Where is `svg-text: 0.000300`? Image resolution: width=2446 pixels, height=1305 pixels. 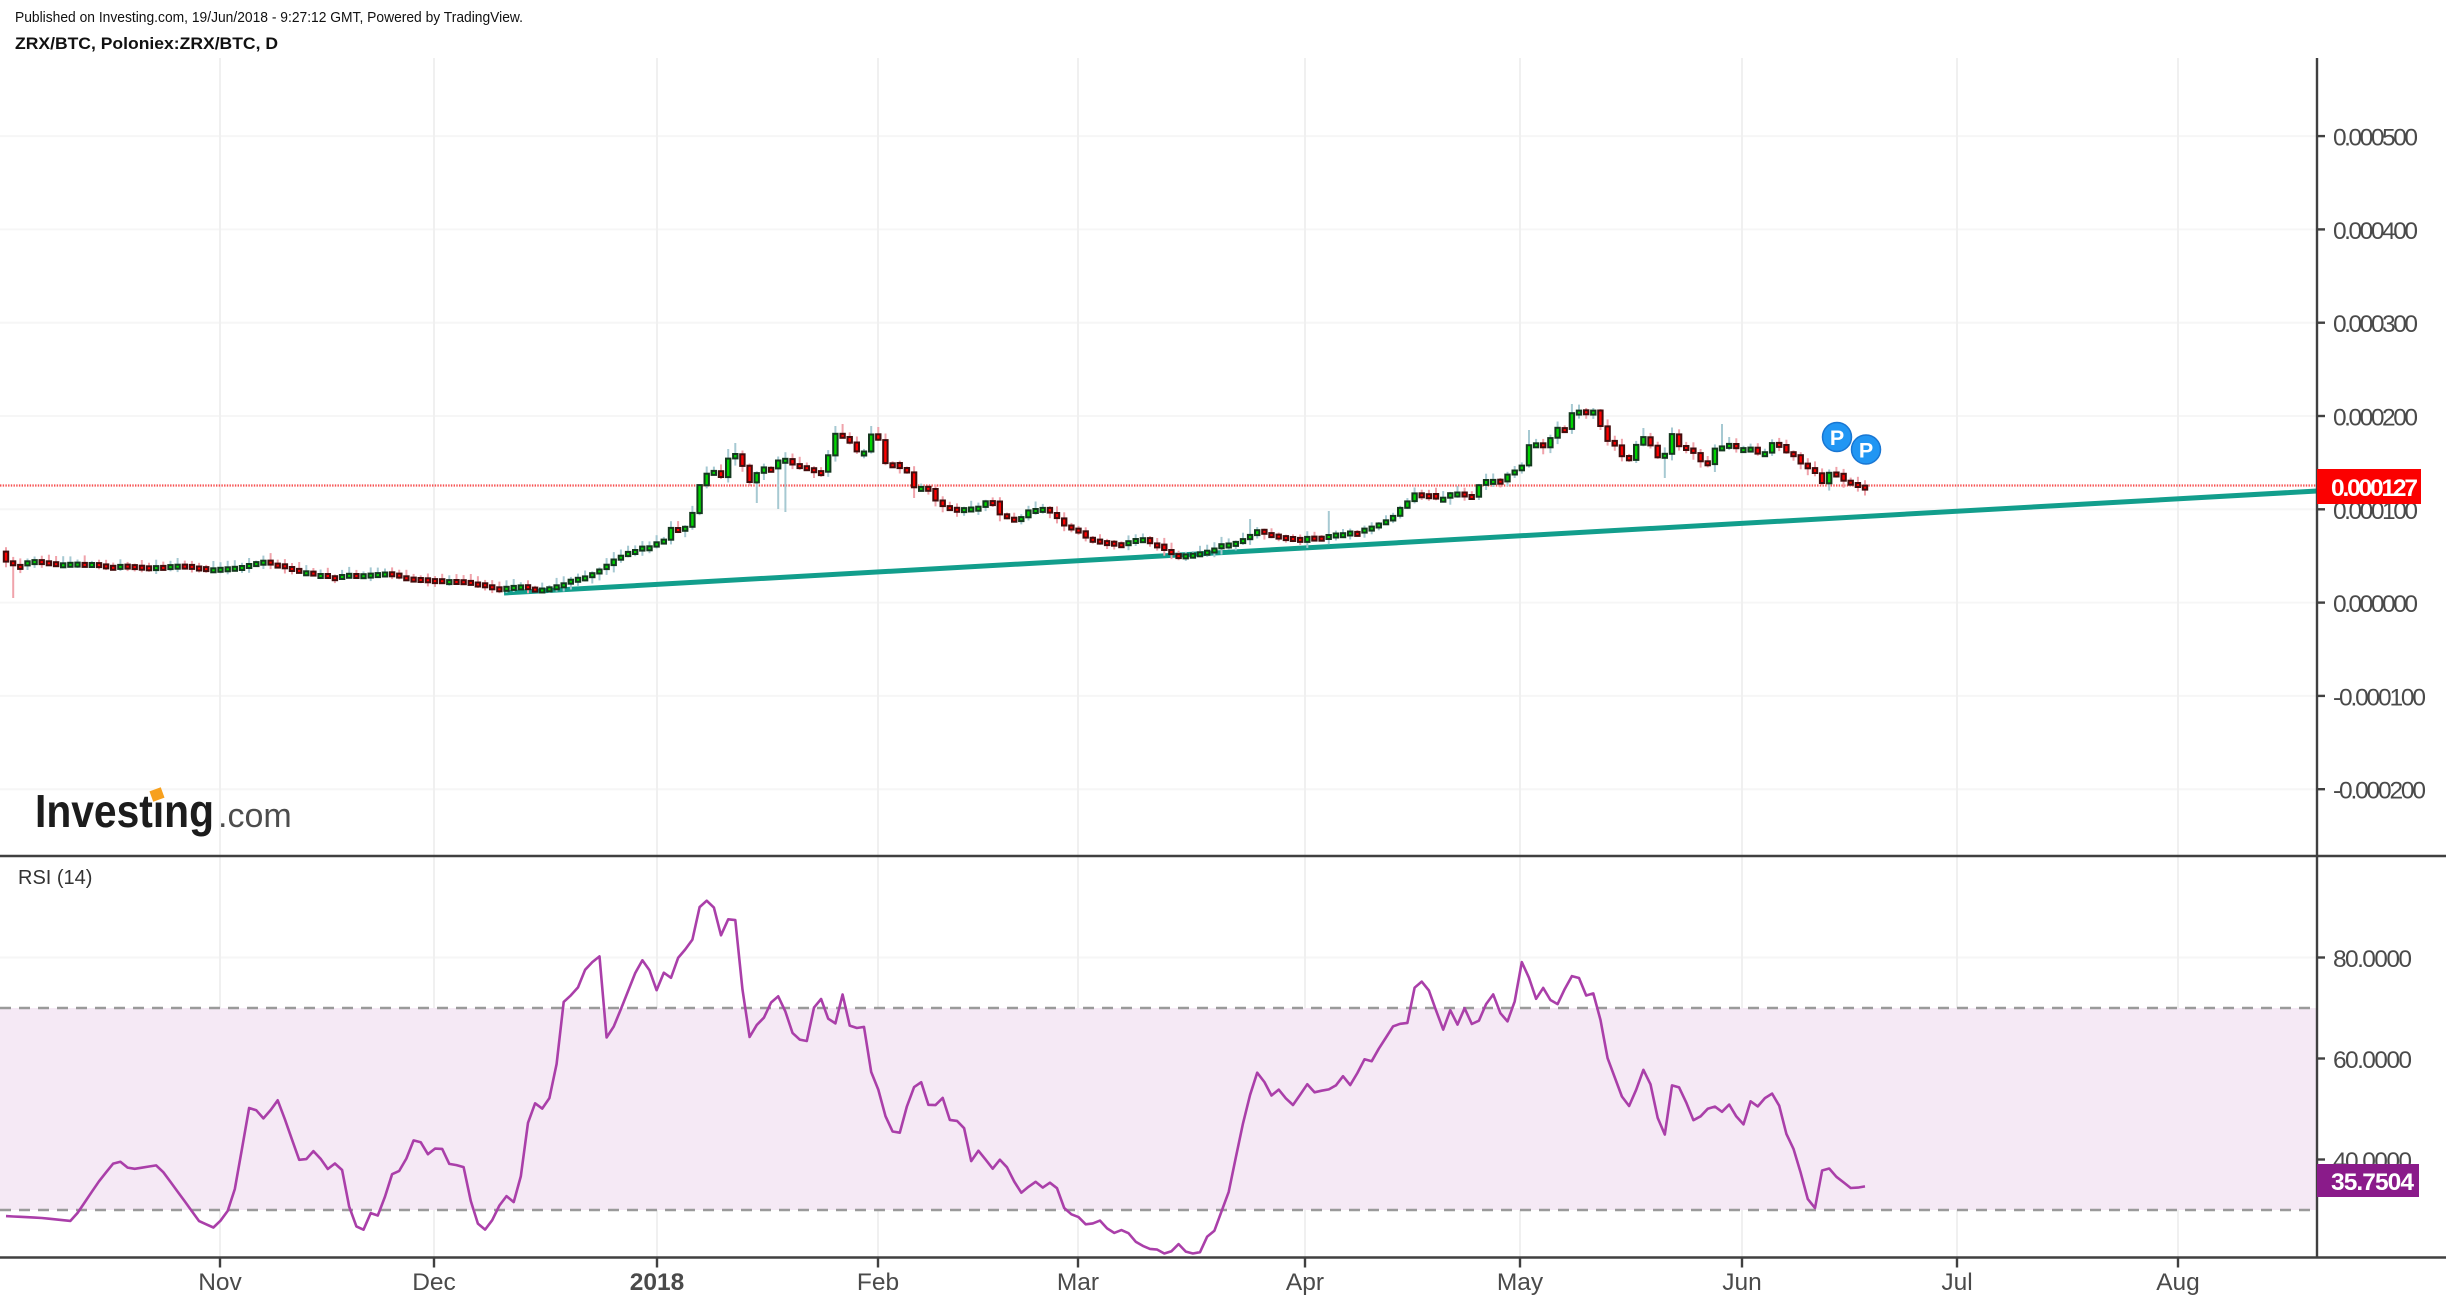 svg-text: 0.000300 is located at coordinates (2375, 324).